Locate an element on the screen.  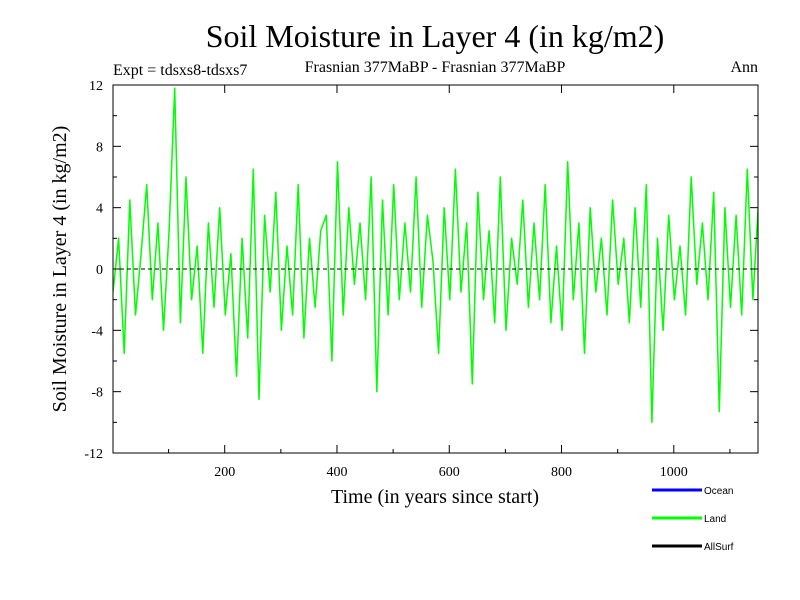
x-axis-label: Time (in years since start) is located at coordinates (435, 497).